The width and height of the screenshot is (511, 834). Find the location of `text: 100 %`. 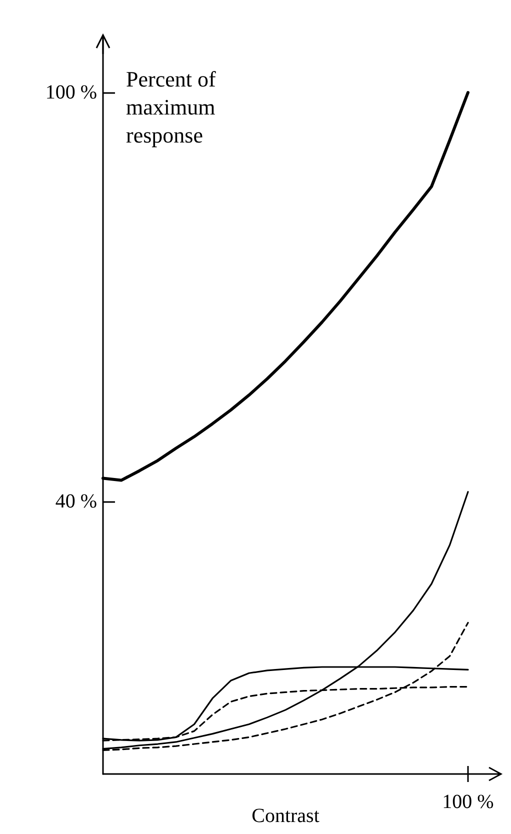

text: 100 % is located at coordinates (468, 802).